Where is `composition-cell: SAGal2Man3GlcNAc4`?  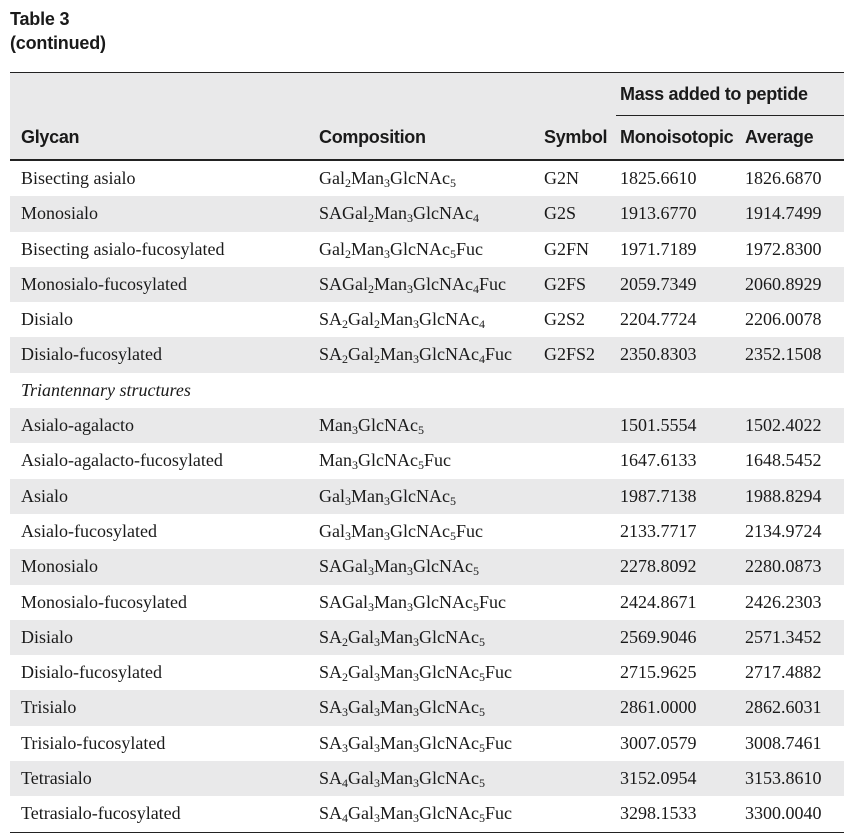
composition-cell: SAGal2Man3GlcNAc4 is located at coordinates (399, 214).